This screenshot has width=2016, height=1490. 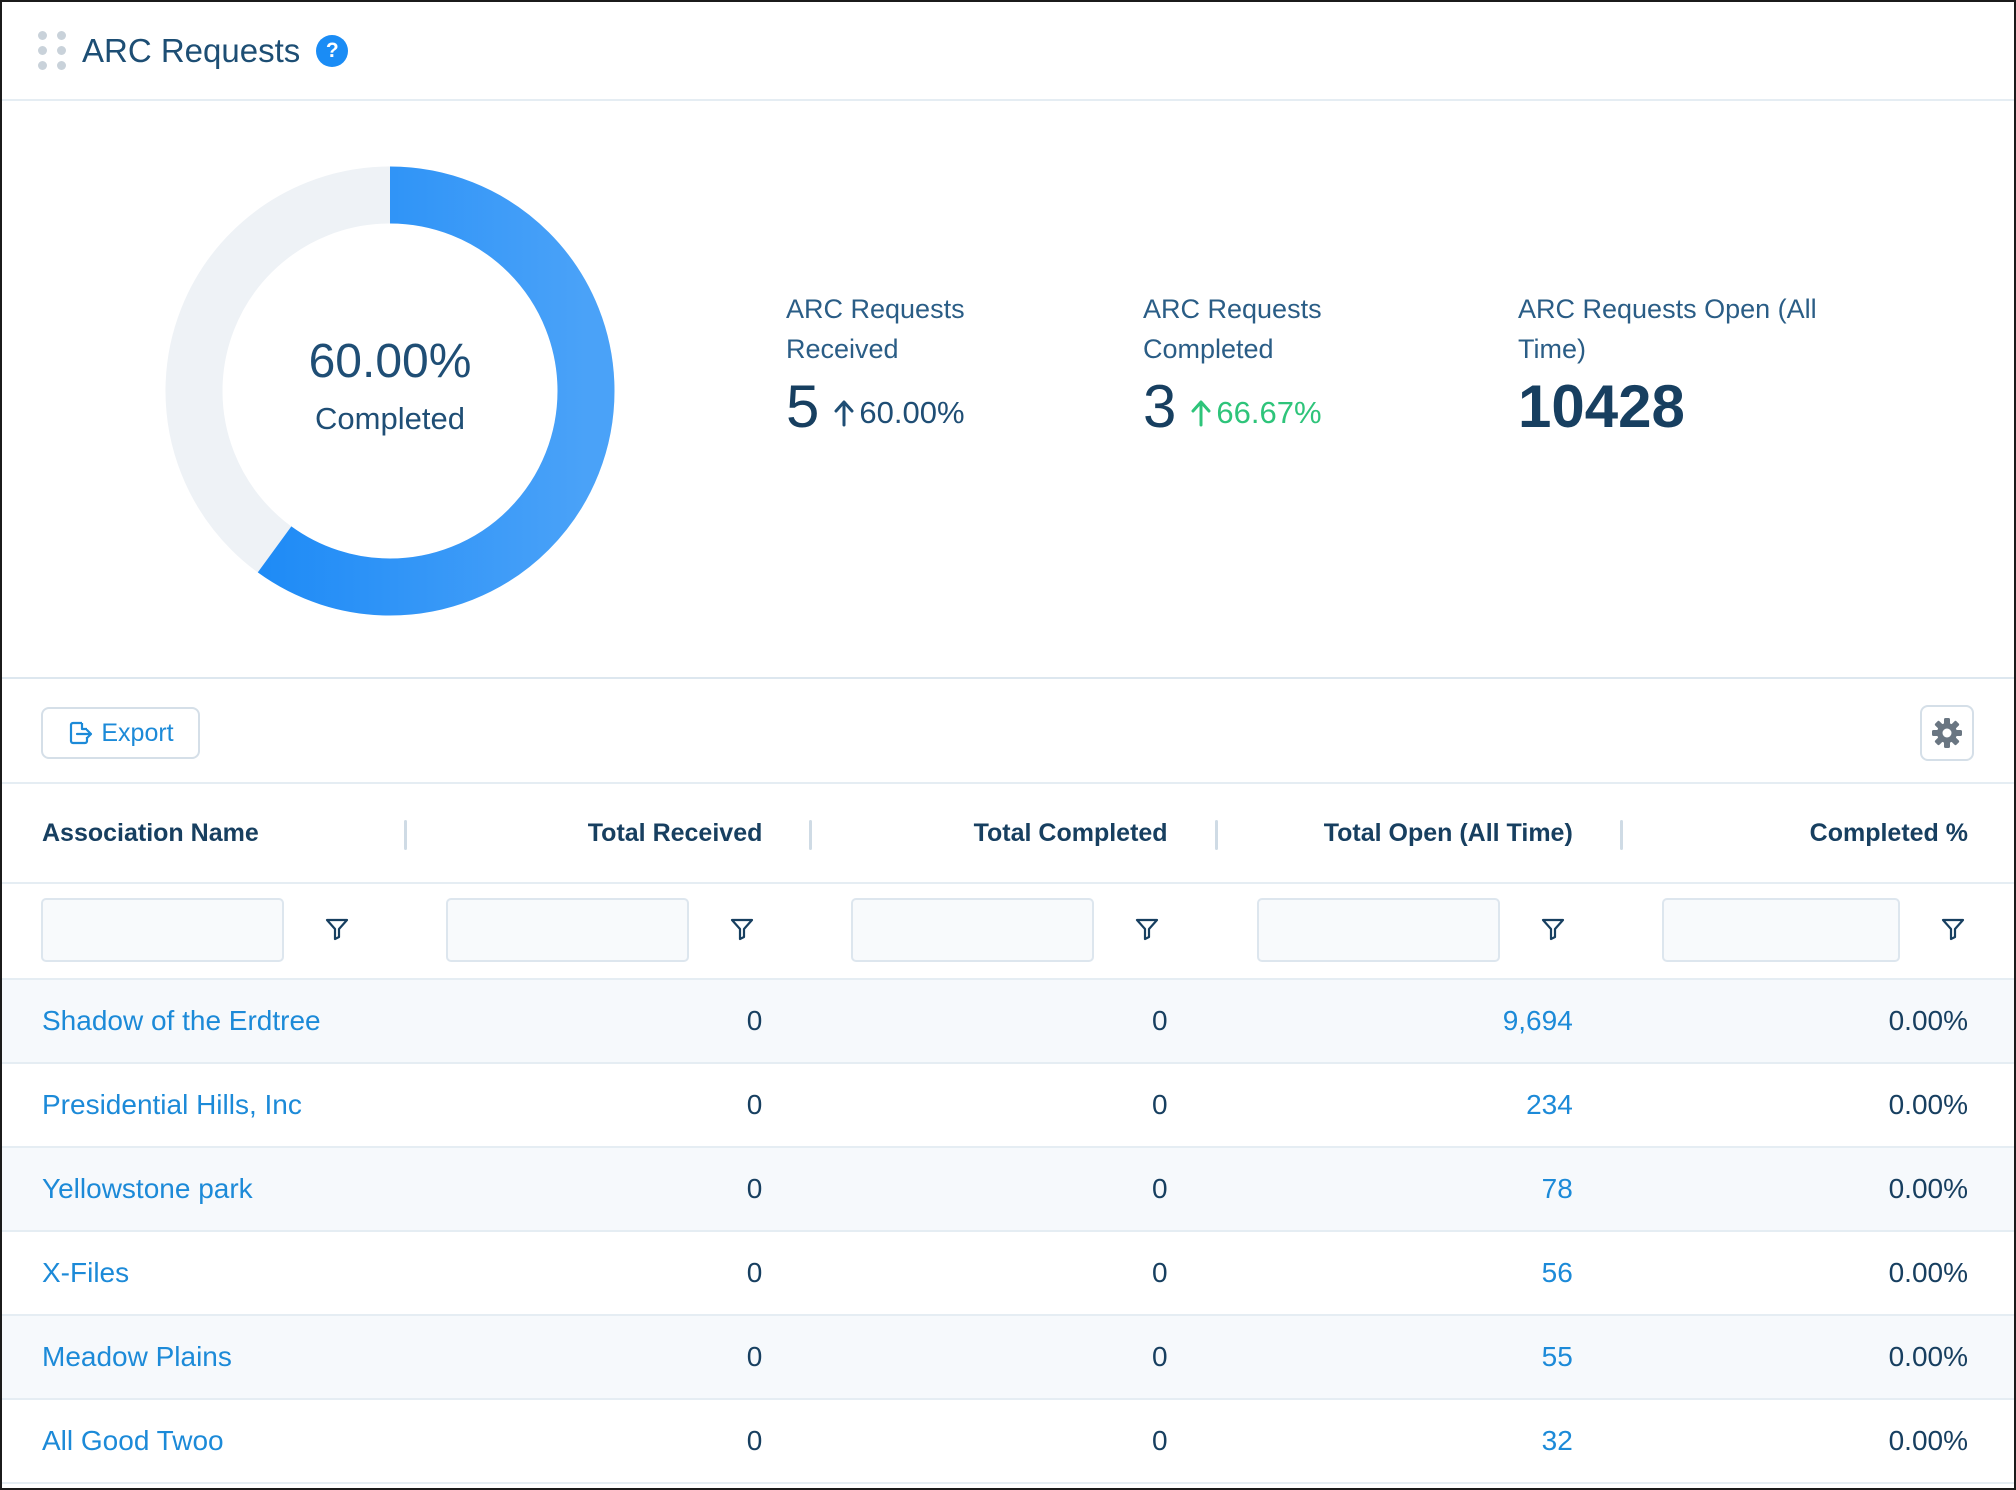 I want to click on export-button: Export, so click(x=120, y=733).